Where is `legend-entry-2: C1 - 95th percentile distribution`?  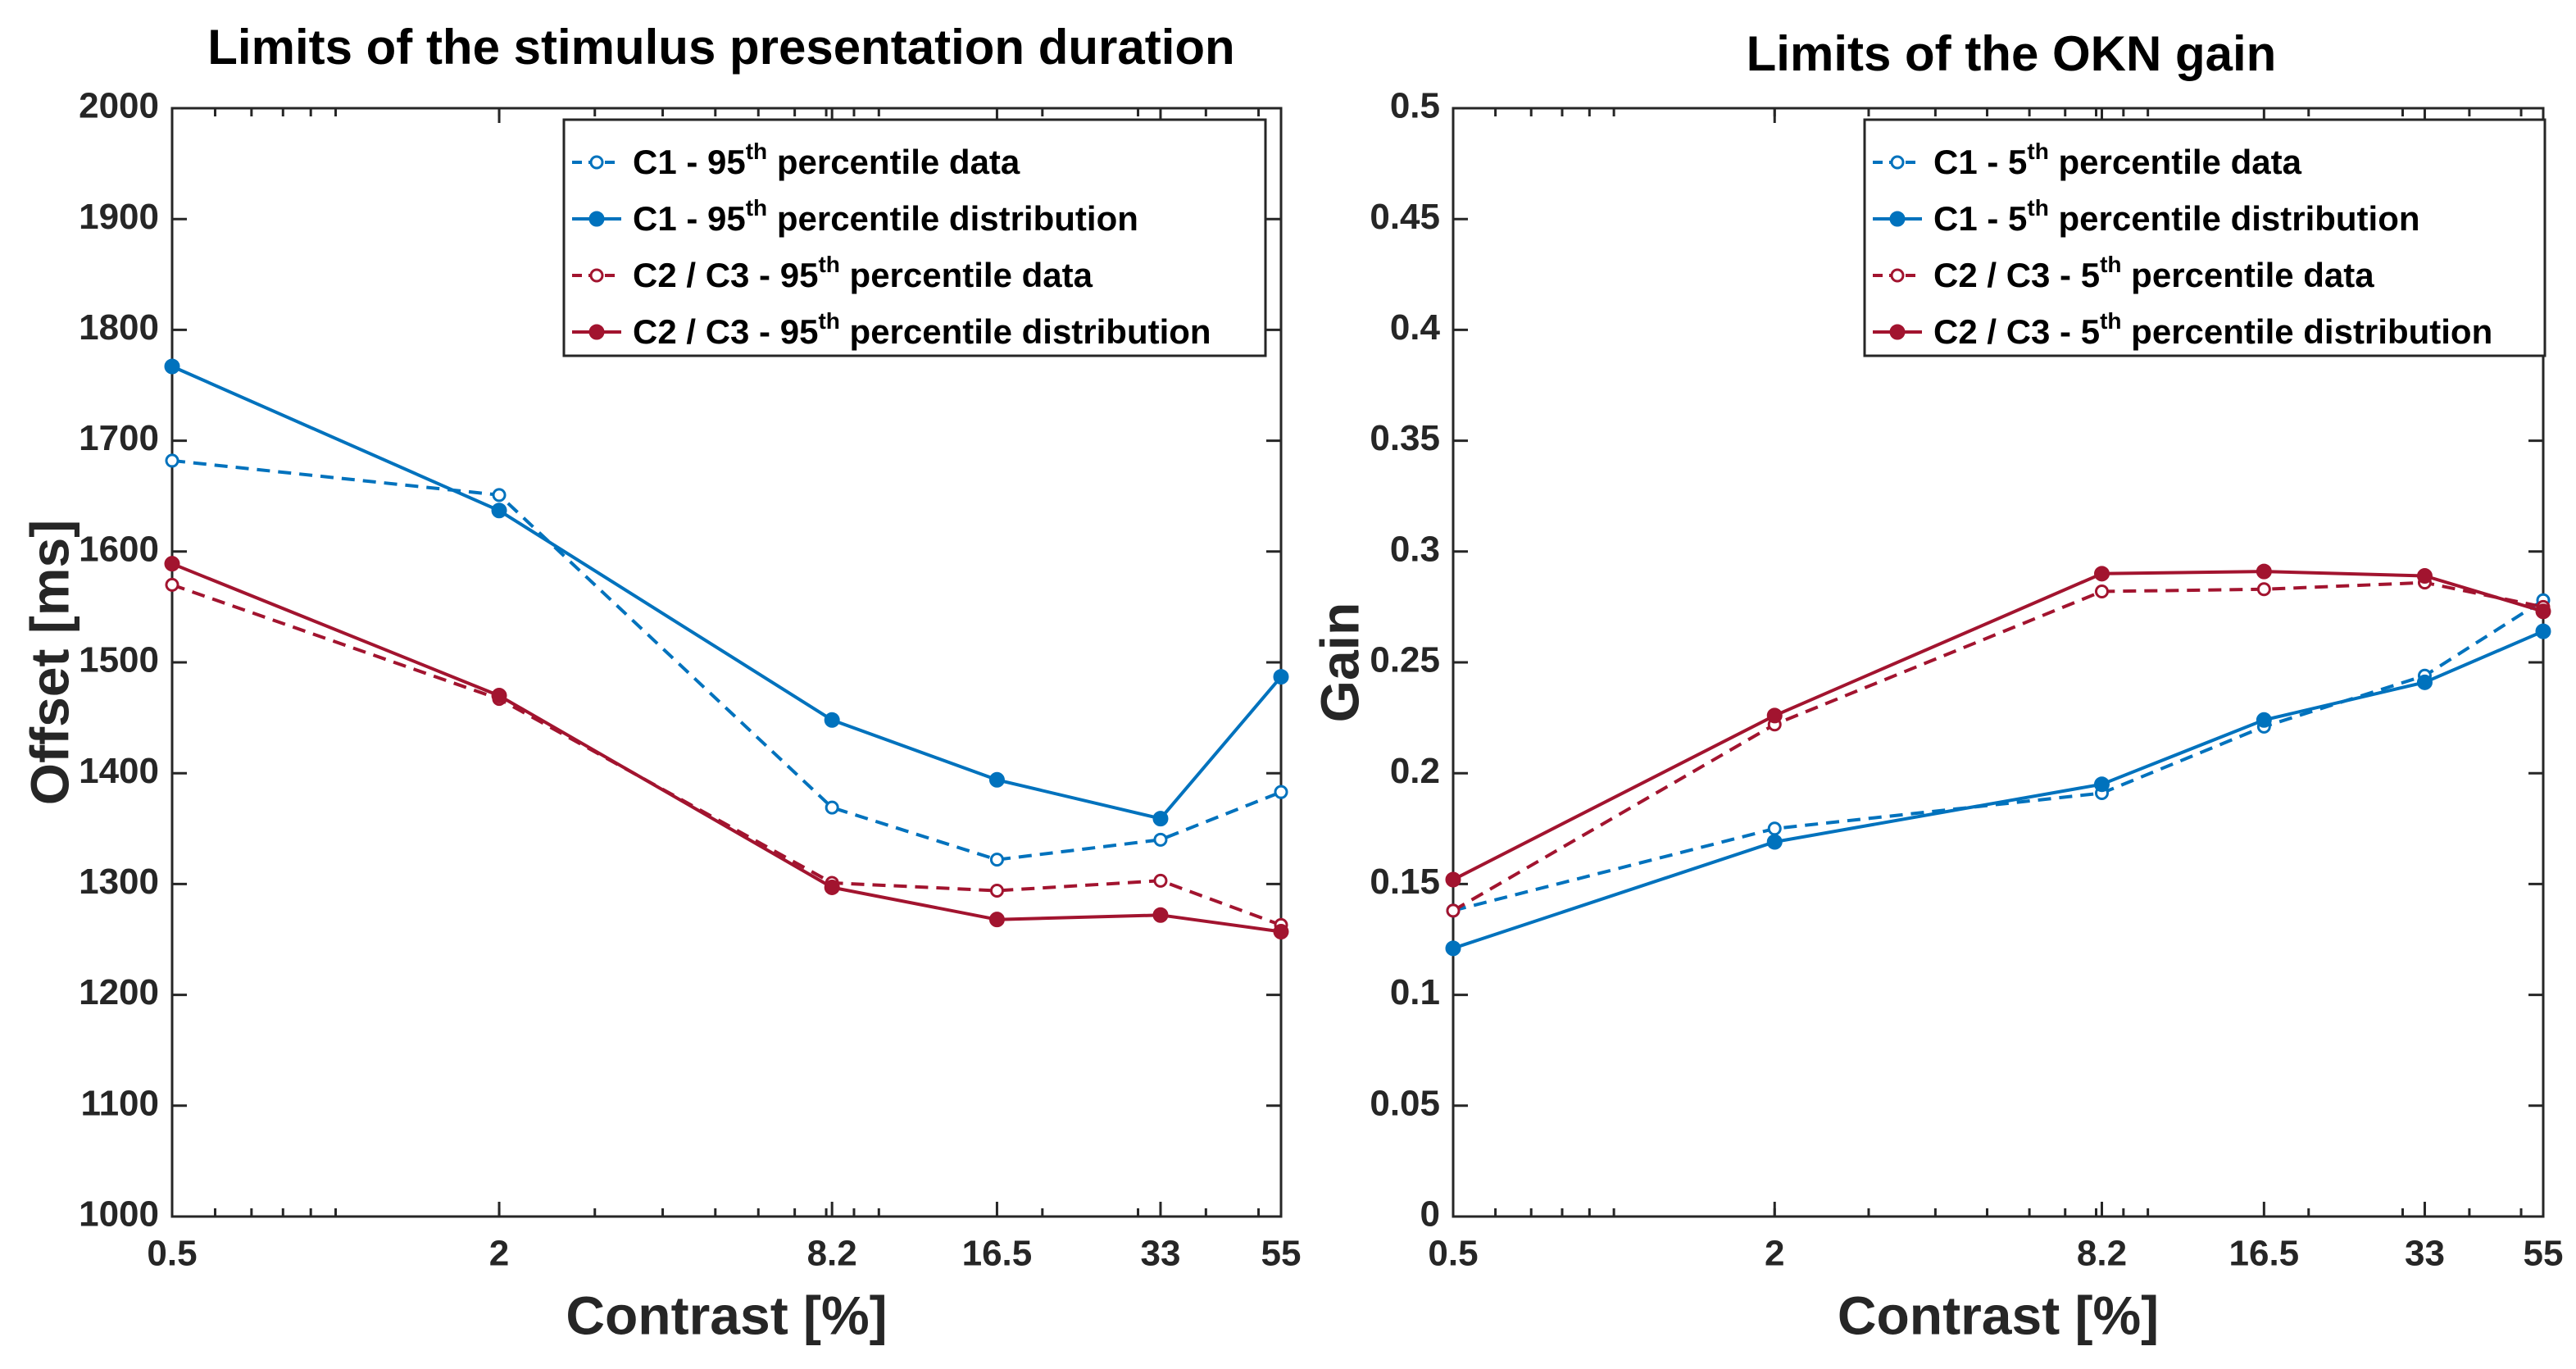 legend-entry-2: C1 - 95th percentile distribution is located at coordinates (855, 217).